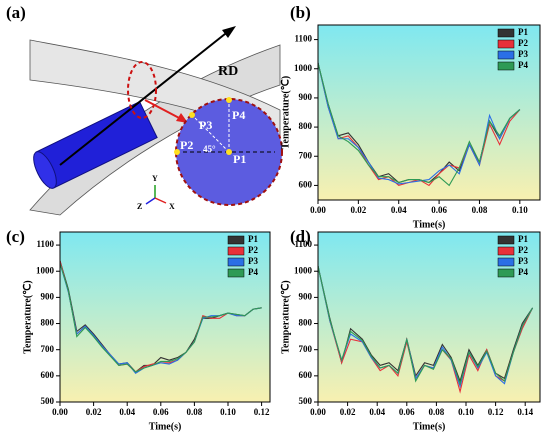  I want to click on rd-label: RD, so click(228, 71).